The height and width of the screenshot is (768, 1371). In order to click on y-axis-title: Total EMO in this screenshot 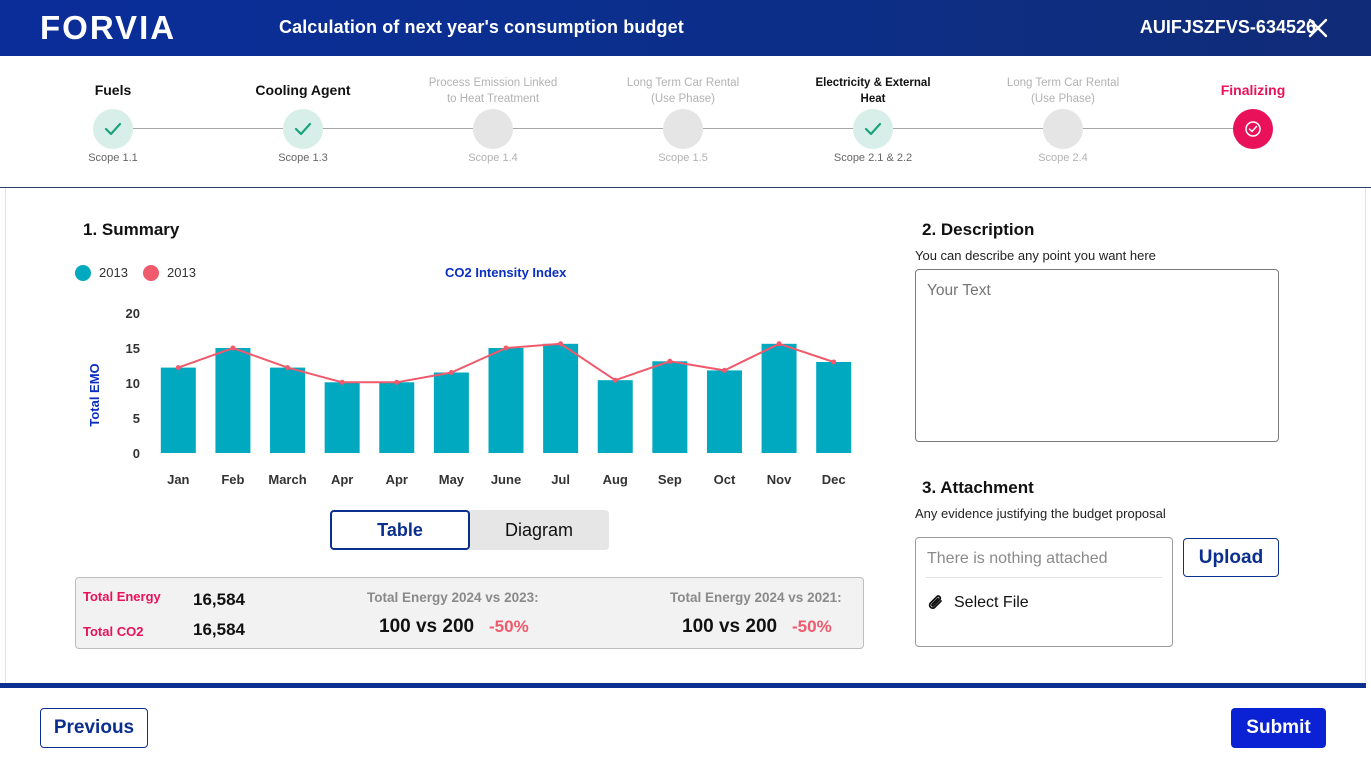, I will do `click(94, 394)`.